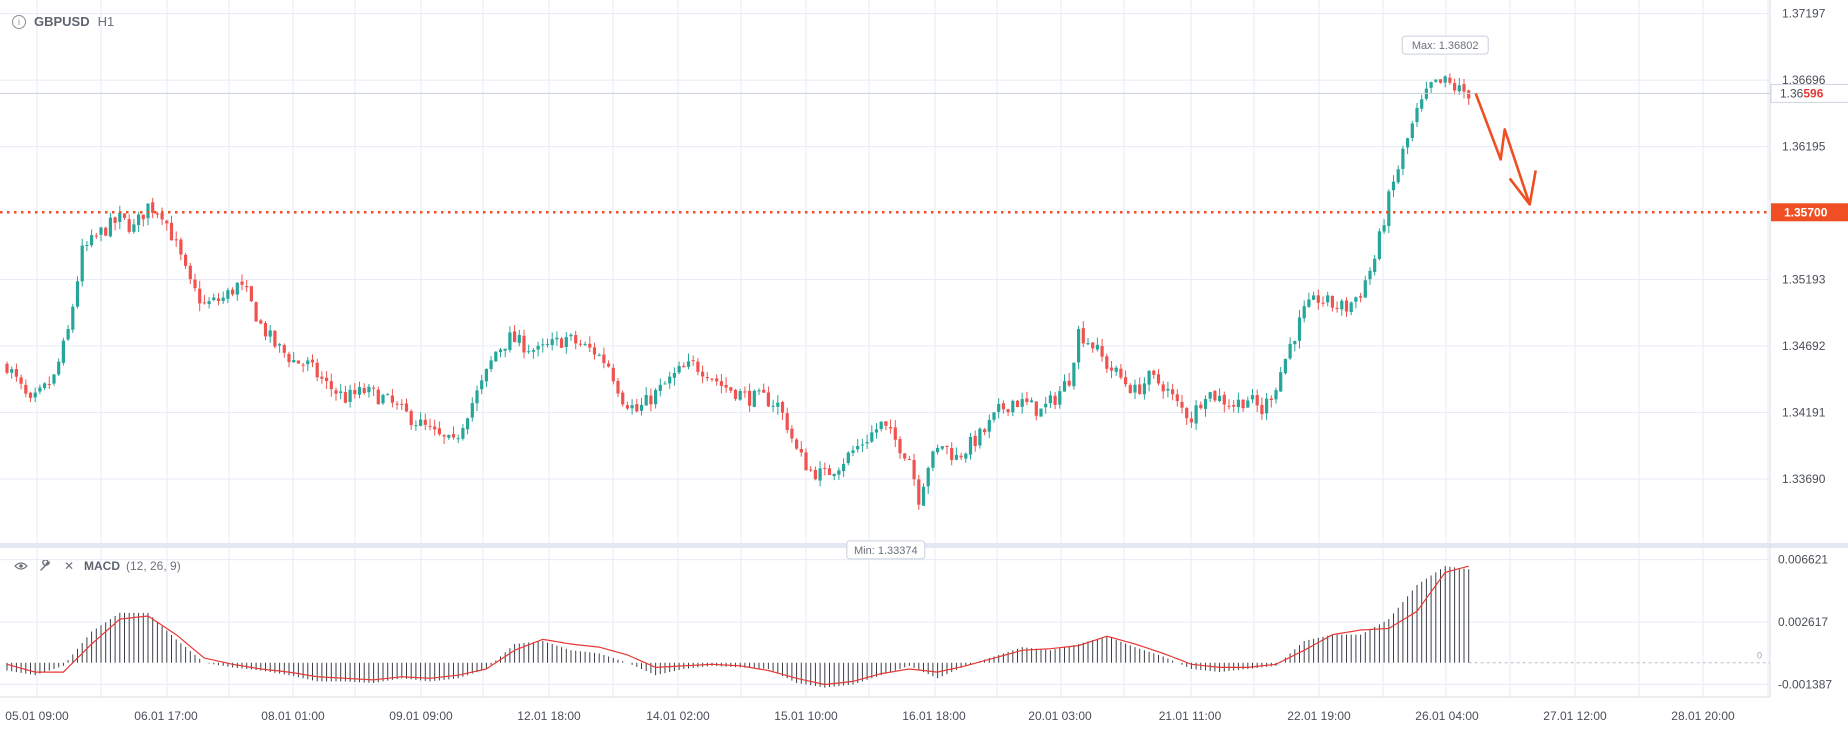 This screenshot has height=729, width=1848. I want to click on eye-icon, so click(21, 566).